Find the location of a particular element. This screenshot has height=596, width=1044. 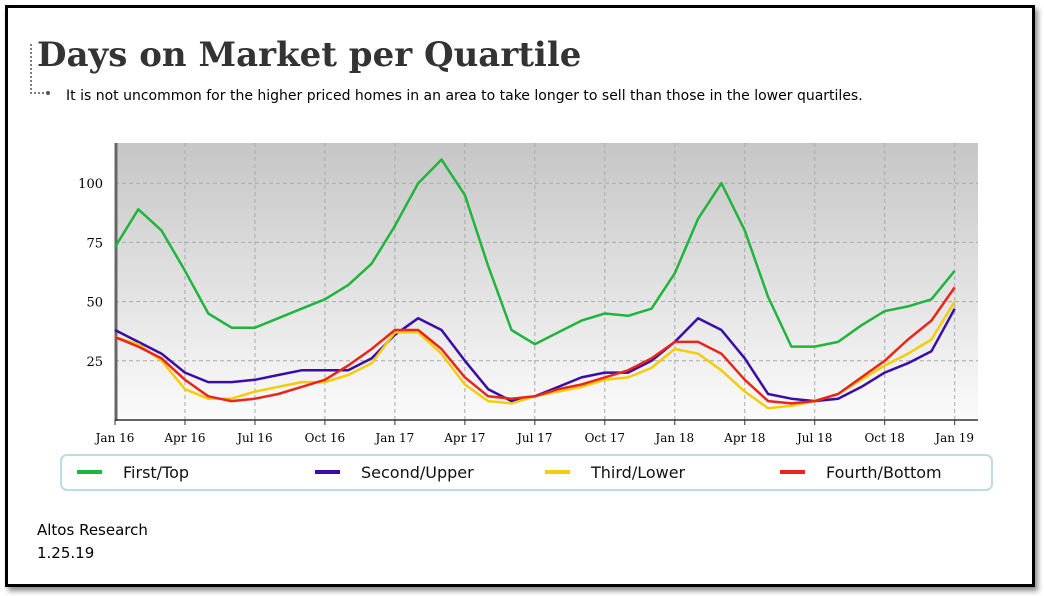

x-tick-label: Jul 17 is located at coordinates (533, 438).